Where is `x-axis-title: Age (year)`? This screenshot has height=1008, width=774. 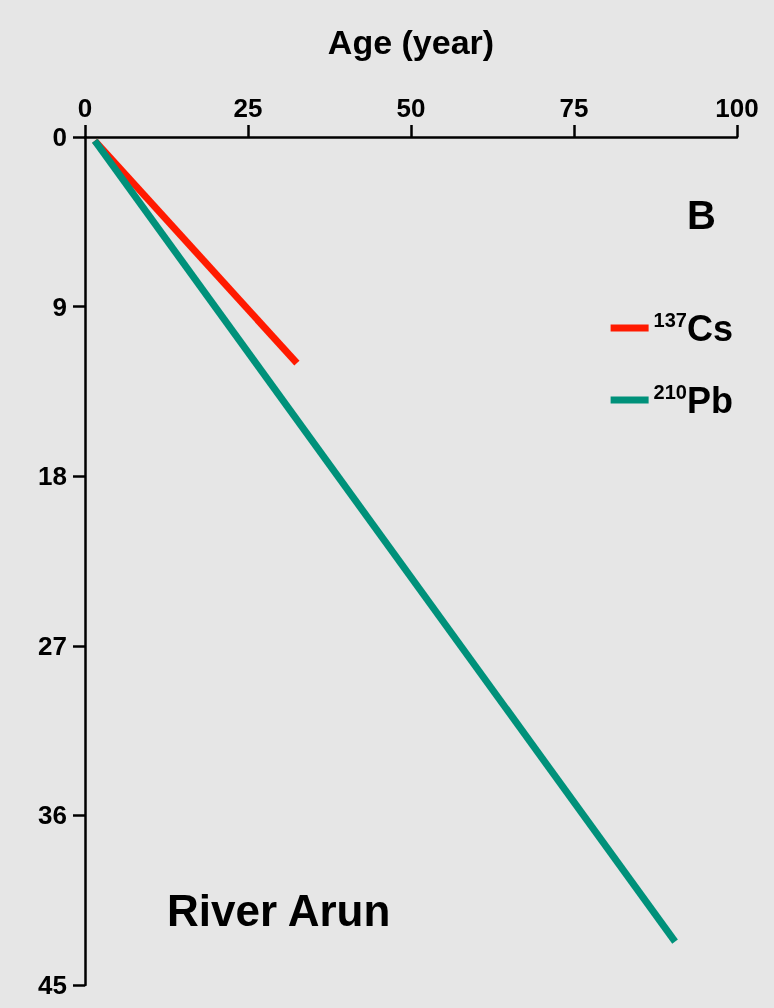
x-axis-title: Age (year) is located at coordinates (411, 42).